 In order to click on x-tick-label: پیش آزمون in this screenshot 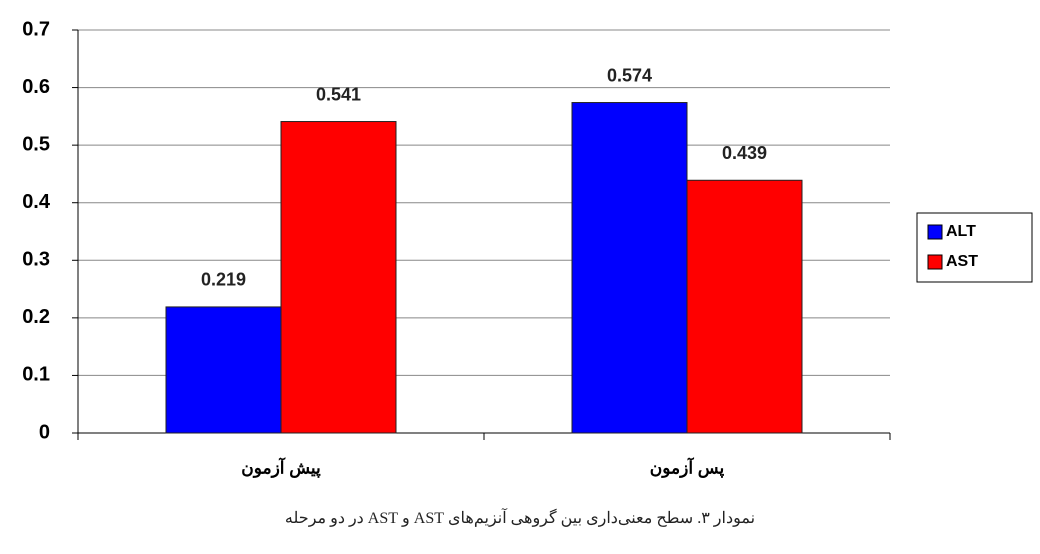, I will do `click(281, 467)`.